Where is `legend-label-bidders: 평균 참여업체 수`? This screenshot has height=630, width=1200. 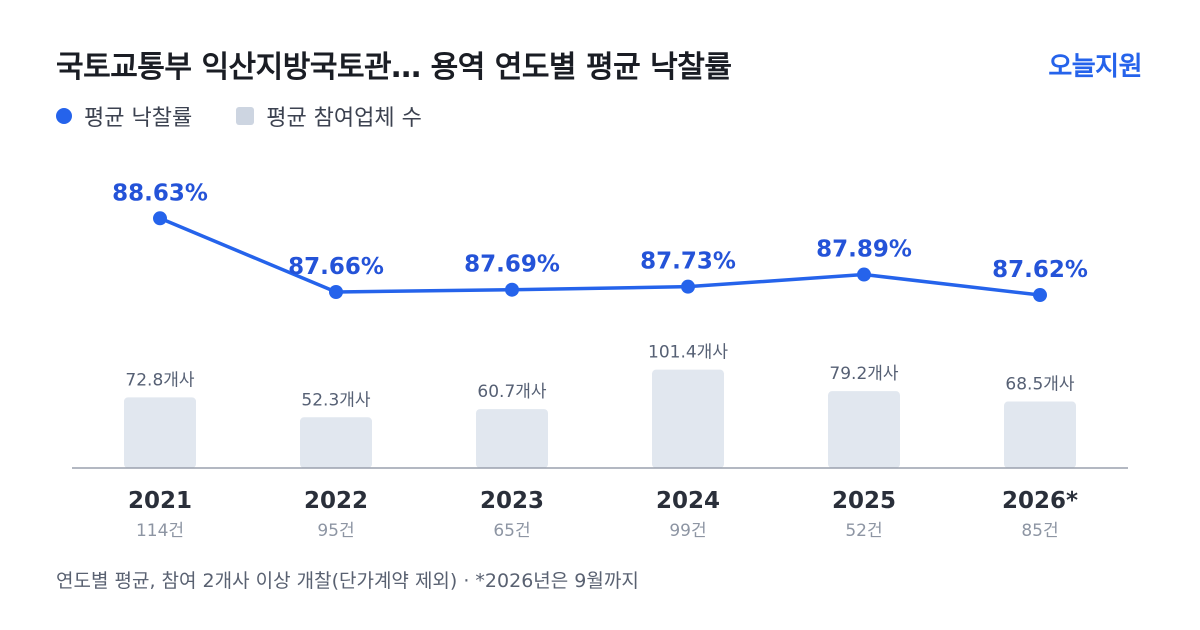 legend-label-bidders: 평균 참여업체 수 is located at coordinates (344, 118).